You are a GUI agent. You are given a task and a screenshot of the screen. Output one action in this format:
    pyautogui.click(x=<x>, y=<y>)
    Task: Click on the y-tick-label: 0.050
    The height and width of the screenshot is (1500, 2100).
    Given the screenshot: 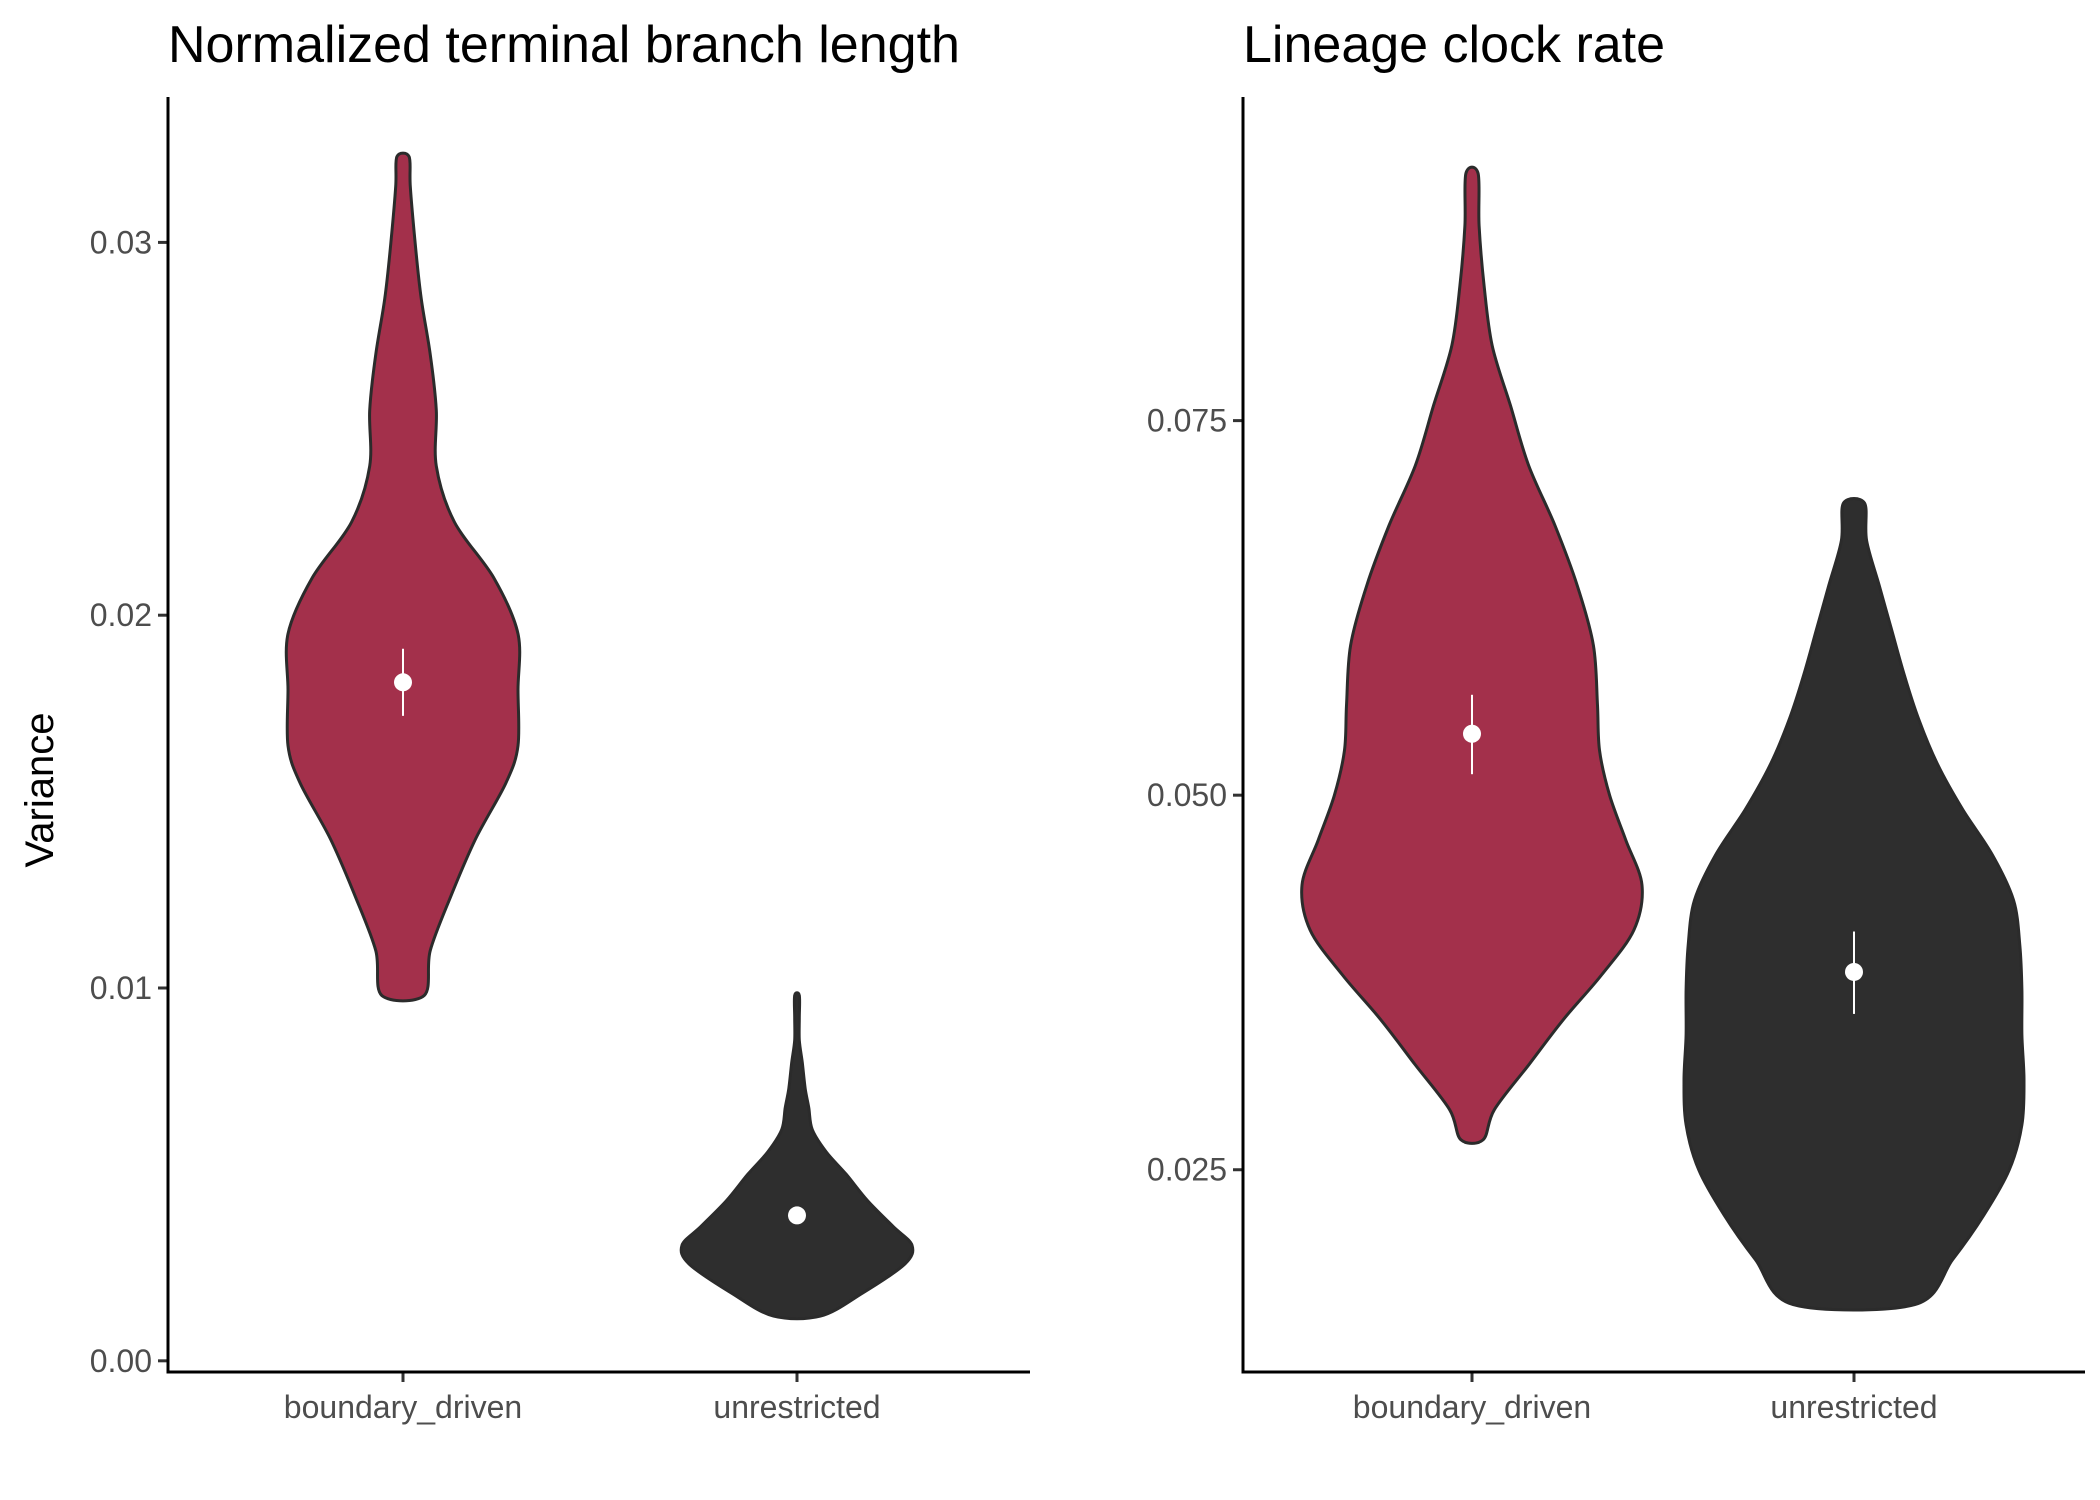 What is the action you would take?
    pyautogui.click(x=1187, y=795)
    